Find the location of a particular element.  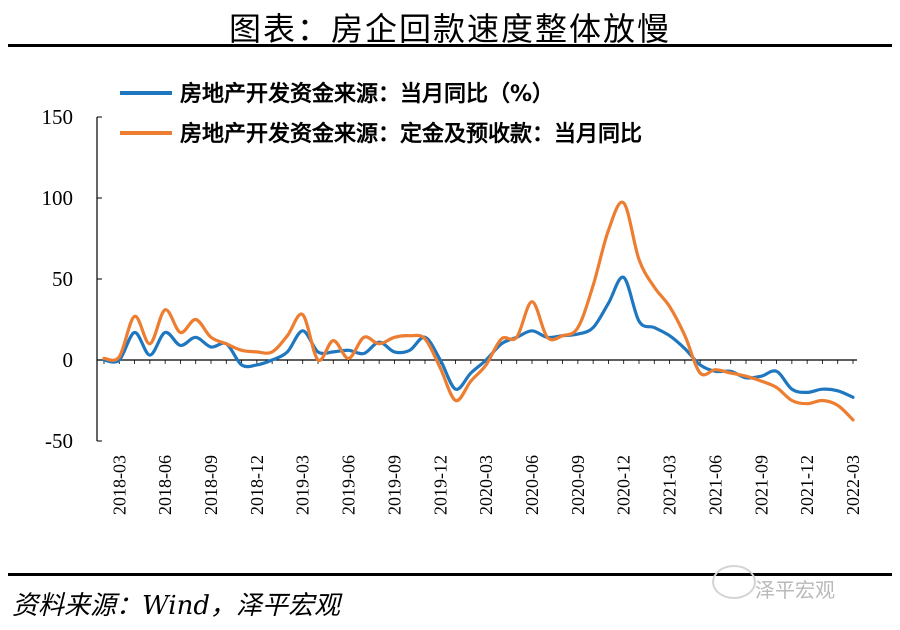

x-tick-label: 2021-06 is located at coordinates (715, 485).